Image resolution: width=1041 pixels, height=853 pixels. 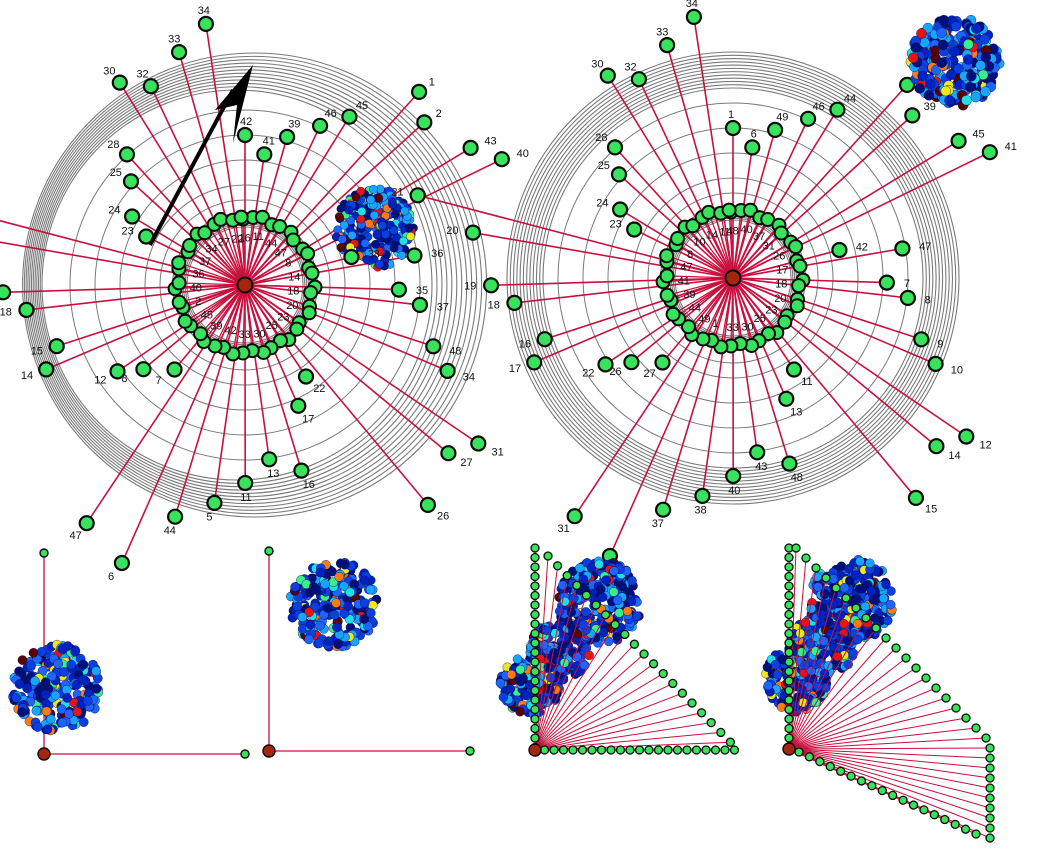 I want to click on node-label: 14, so click(x=712, y=235).